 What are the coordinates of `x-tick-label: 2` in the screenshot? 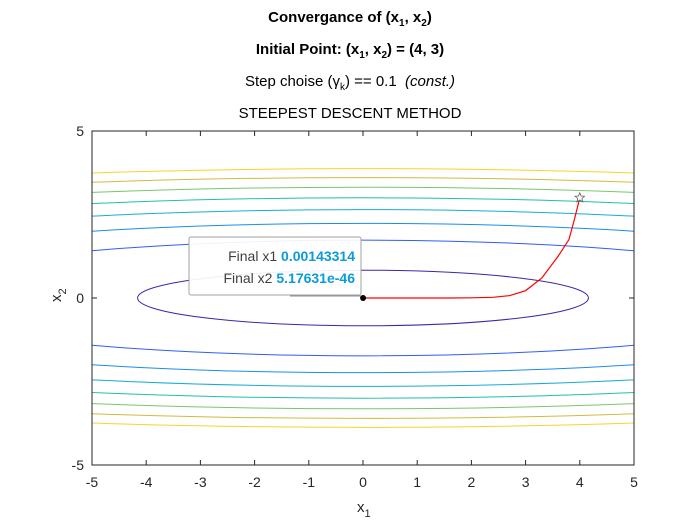 It's located at (472, 482).